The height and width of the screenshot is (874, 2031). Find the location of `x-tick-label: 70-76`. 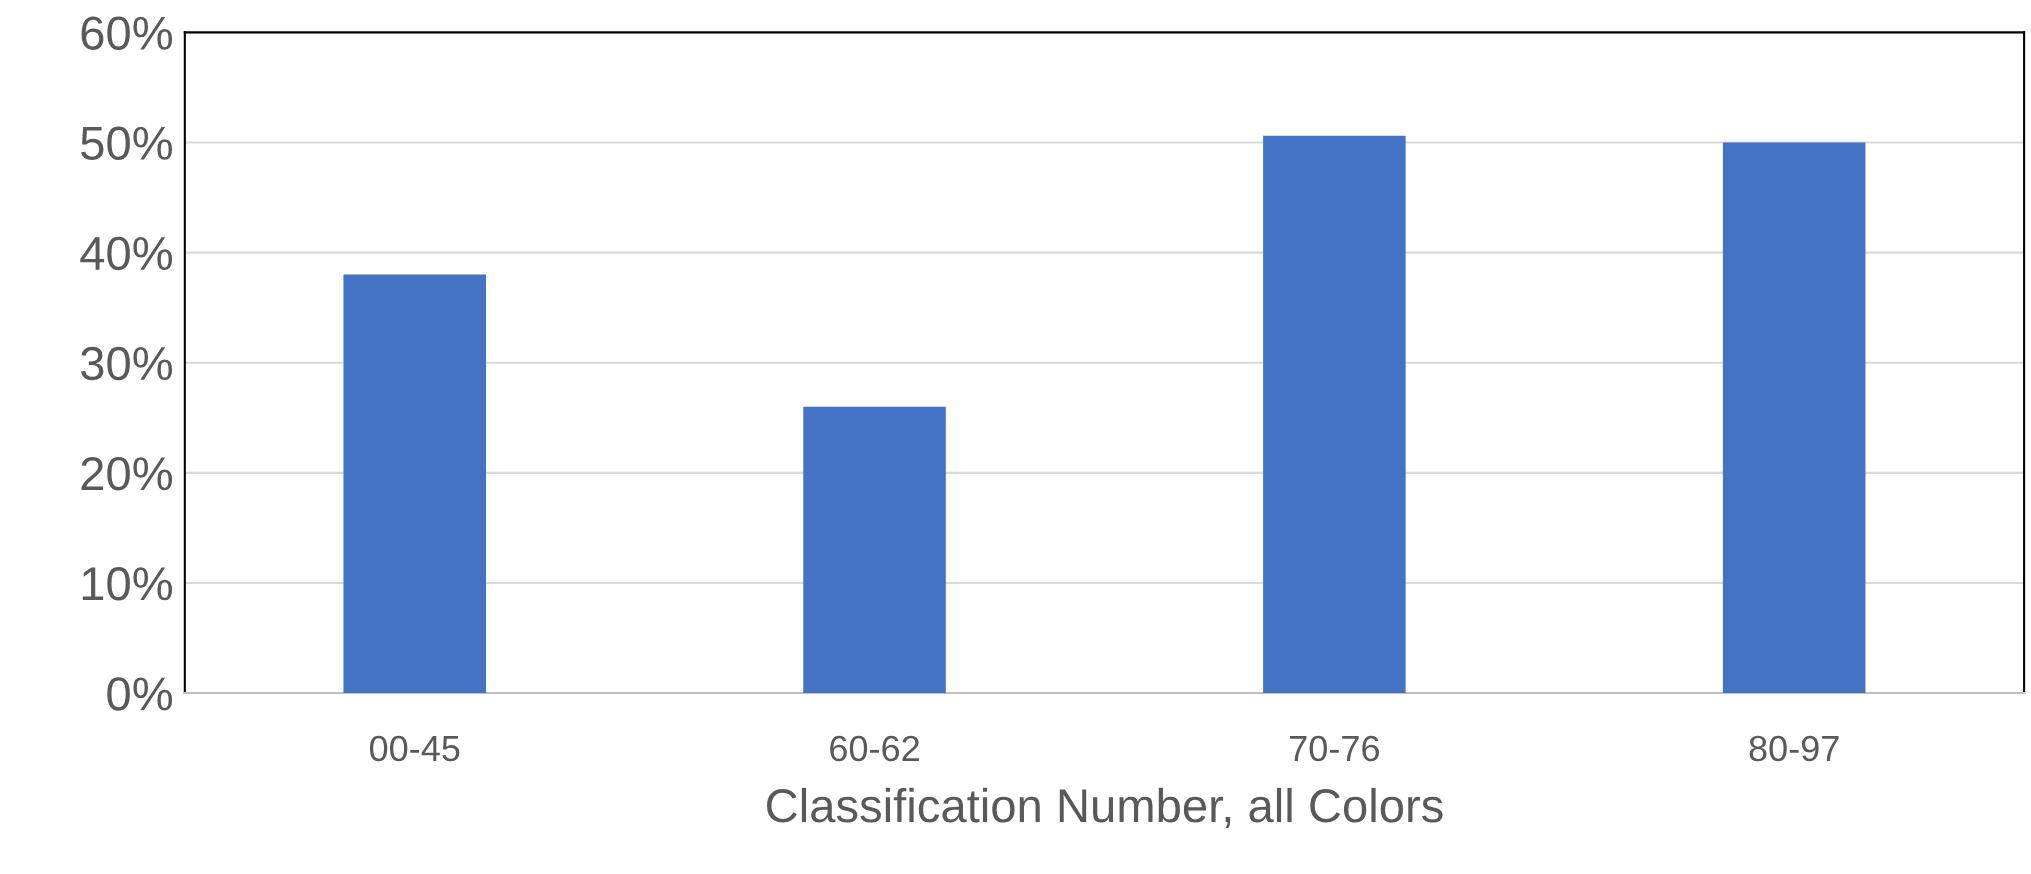

x-tick-label: 70-76 is located at coordinates (1334, 748).